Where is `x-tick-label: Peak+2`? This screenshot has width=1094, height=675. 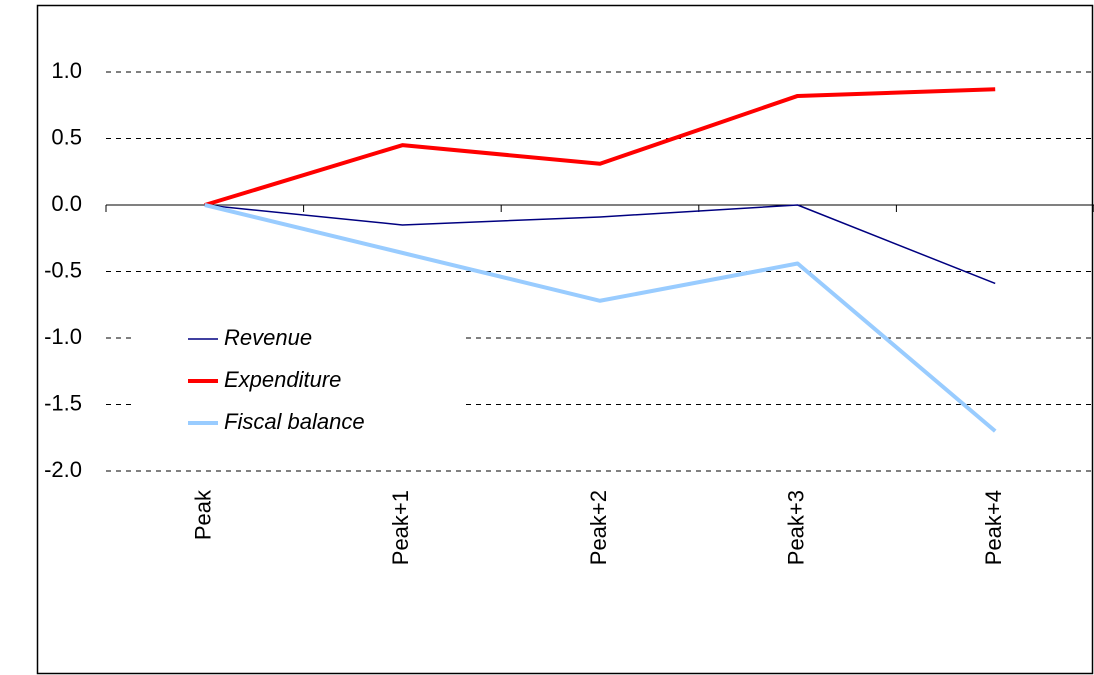
x-tick-label: Peak+2 is located at coordinates (598, 527).